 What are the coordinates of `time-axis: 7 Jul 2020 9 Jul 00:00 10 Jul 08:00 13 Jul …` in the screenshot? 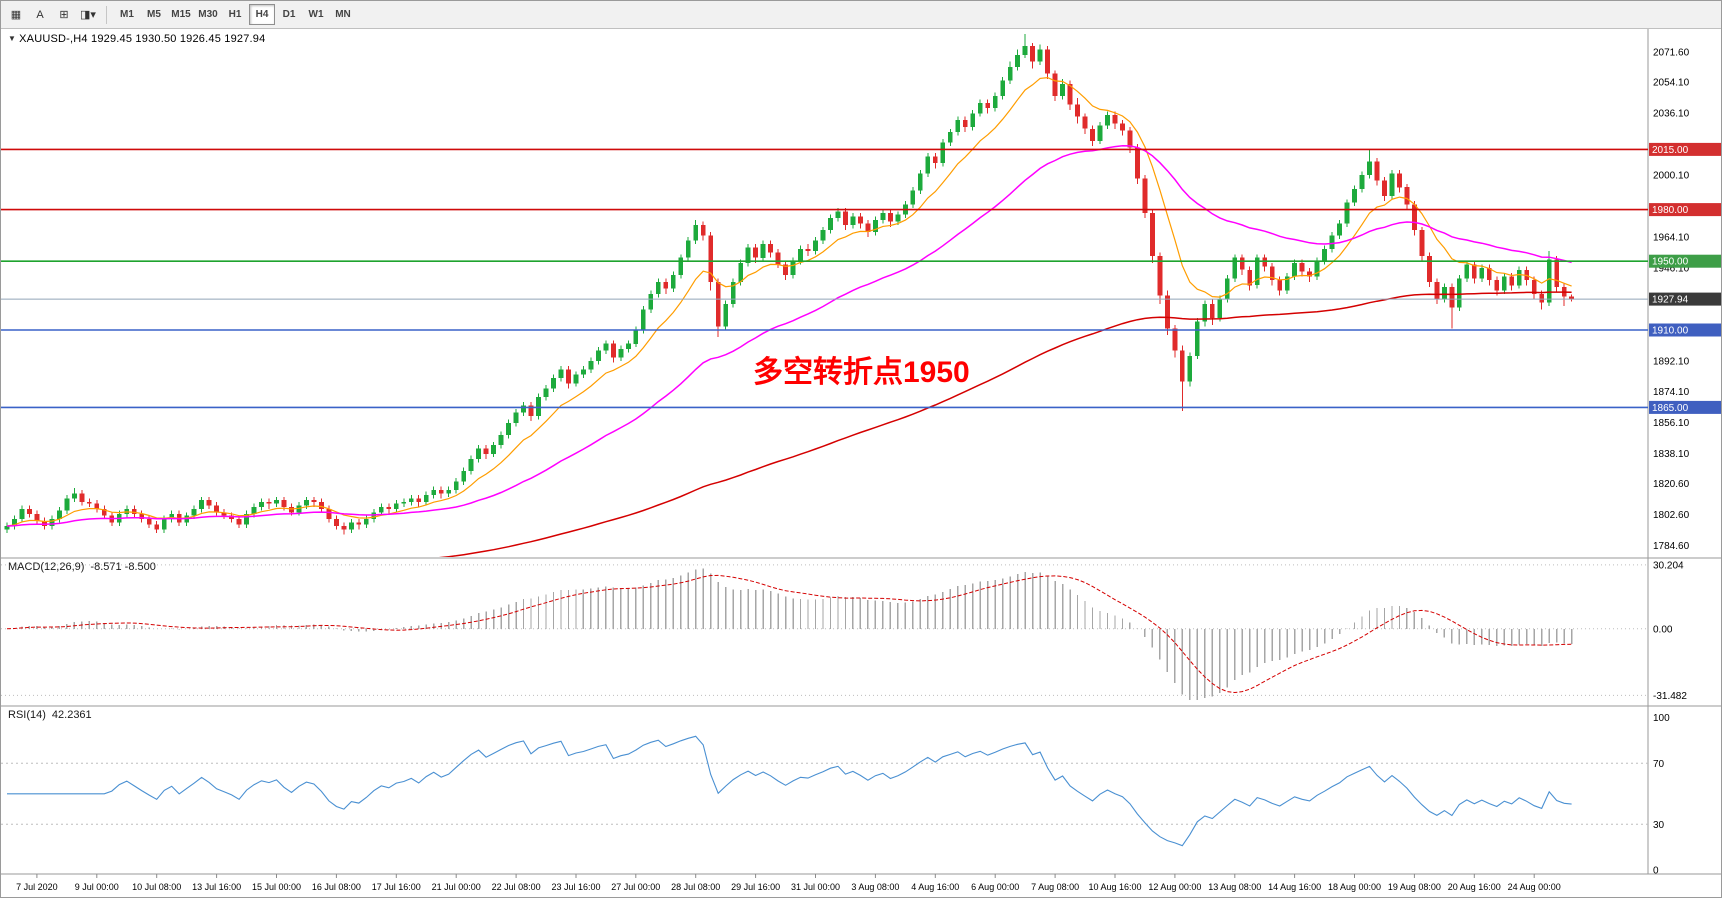 It's located at (788, 883).